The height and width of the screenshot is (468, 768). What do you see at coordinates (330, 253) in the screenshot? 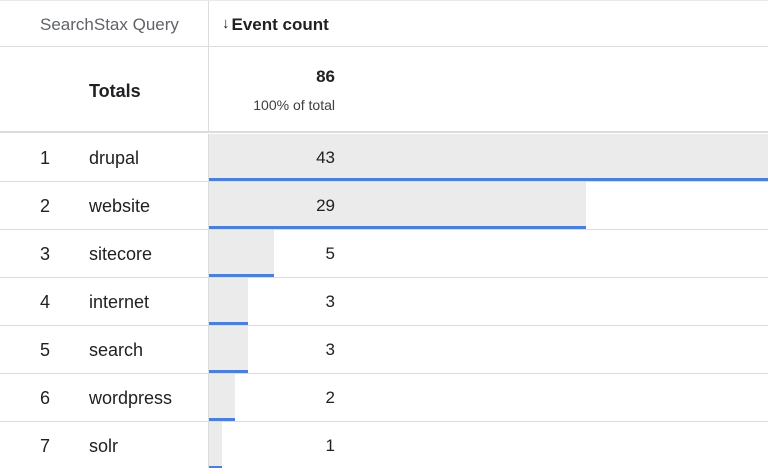
I see `event-count-value: 5` at bounding box center [330, 253].